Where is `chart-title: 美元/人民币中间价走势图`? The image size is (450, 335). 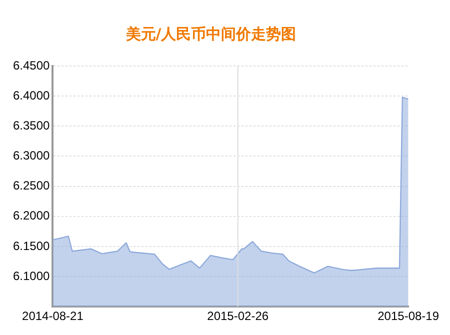 chart-title: 美元/人民币中间价走势图 is located at coordinates (210, 33).